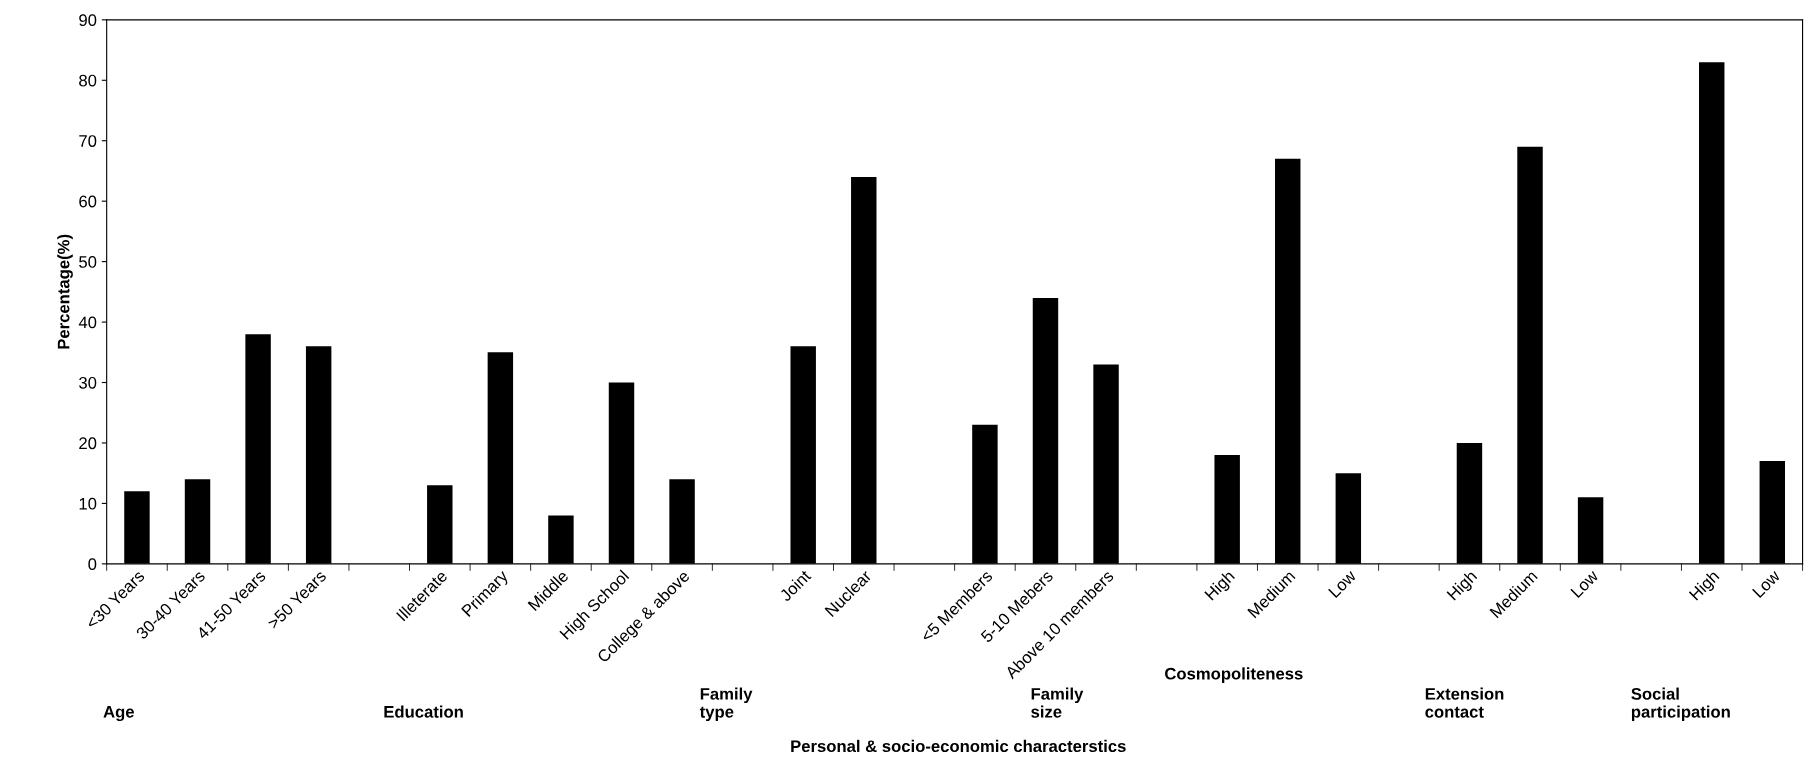 The image size is (1808, 763). What do you see at coordinates (65, 291) in the screenshot?
I see `y-axis-title: Percentage(%)` at bounding box center [65, 291].